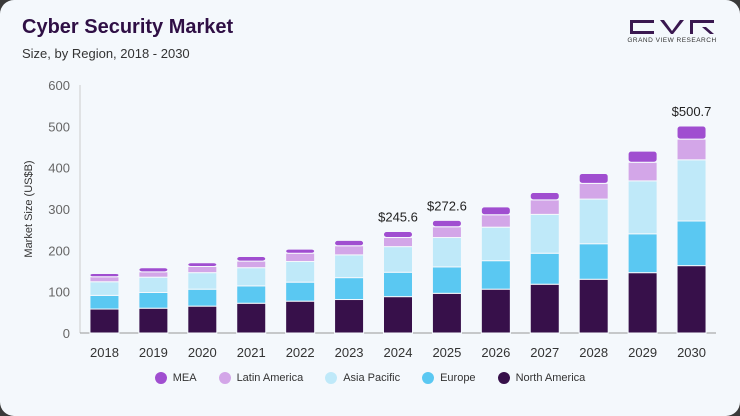  I want to click on x-tick-label: 2027, so click(544, 352).